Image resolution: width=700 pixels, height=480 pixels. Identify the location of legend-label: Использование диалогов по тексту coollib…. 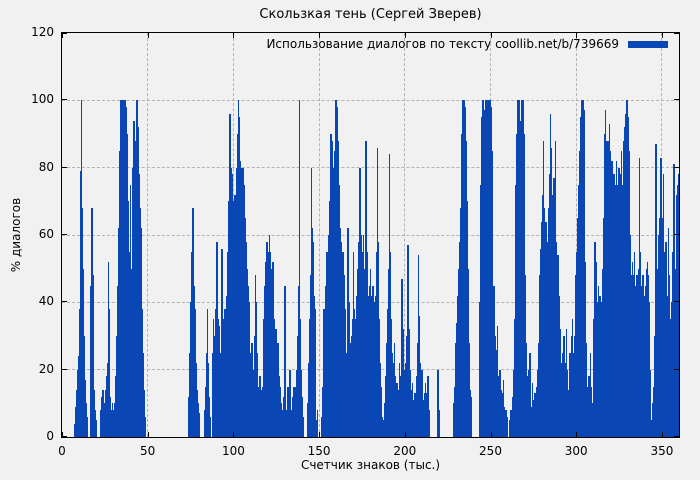
(442, 44).